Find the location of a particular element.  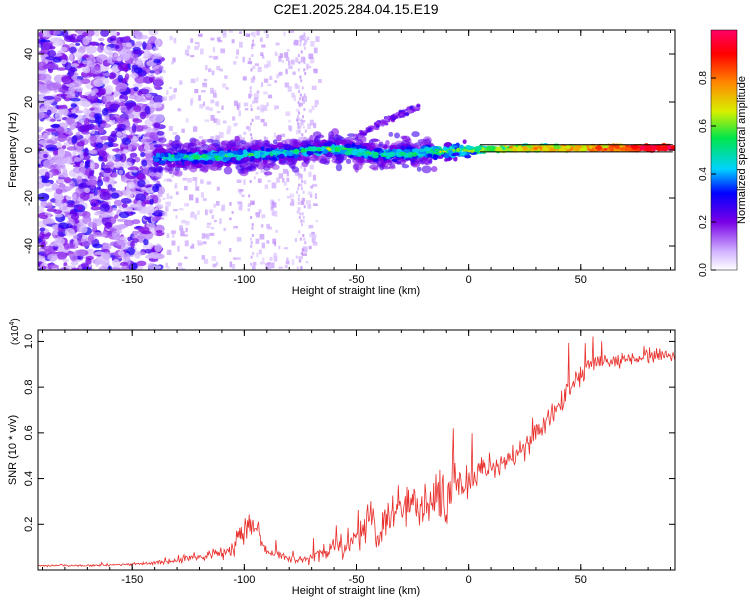

figure-title: C2E1.2025.284.04.15.E19 is located at coordinates (355, 9).